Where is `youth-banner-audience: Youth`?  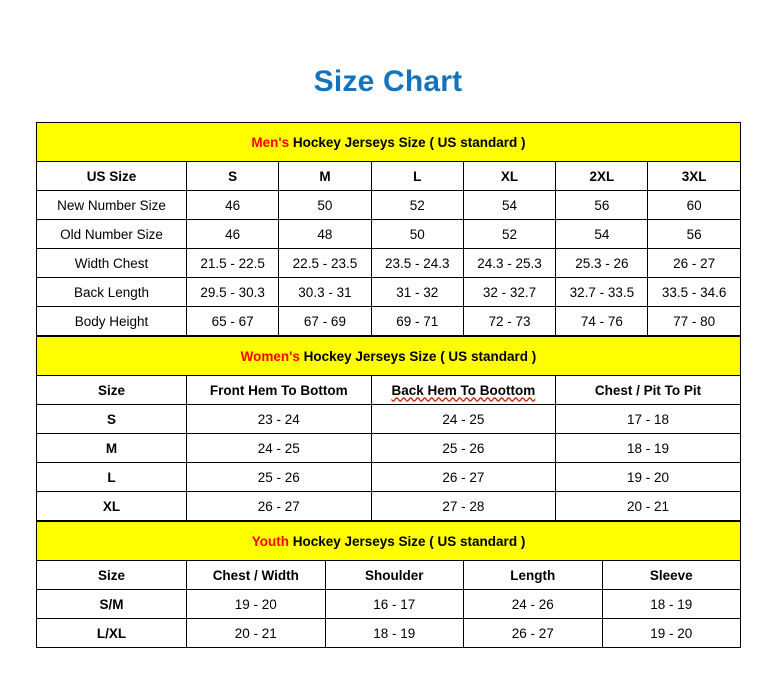 youth-banner-audience: Youth is located at coordinates (270, 541).